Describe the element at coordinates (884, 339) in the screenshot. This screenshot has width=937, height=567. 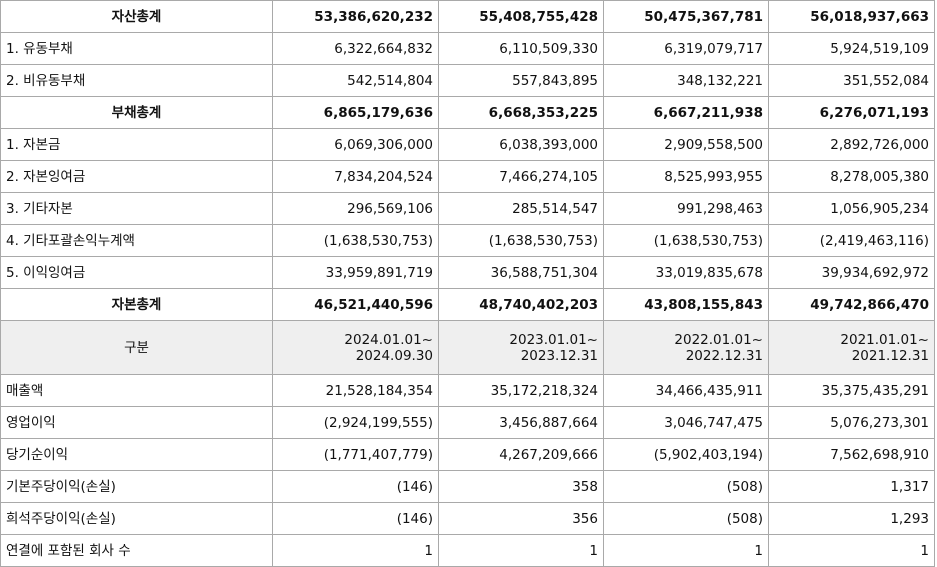
I see `period-start: 2021.01.01~` at that location.